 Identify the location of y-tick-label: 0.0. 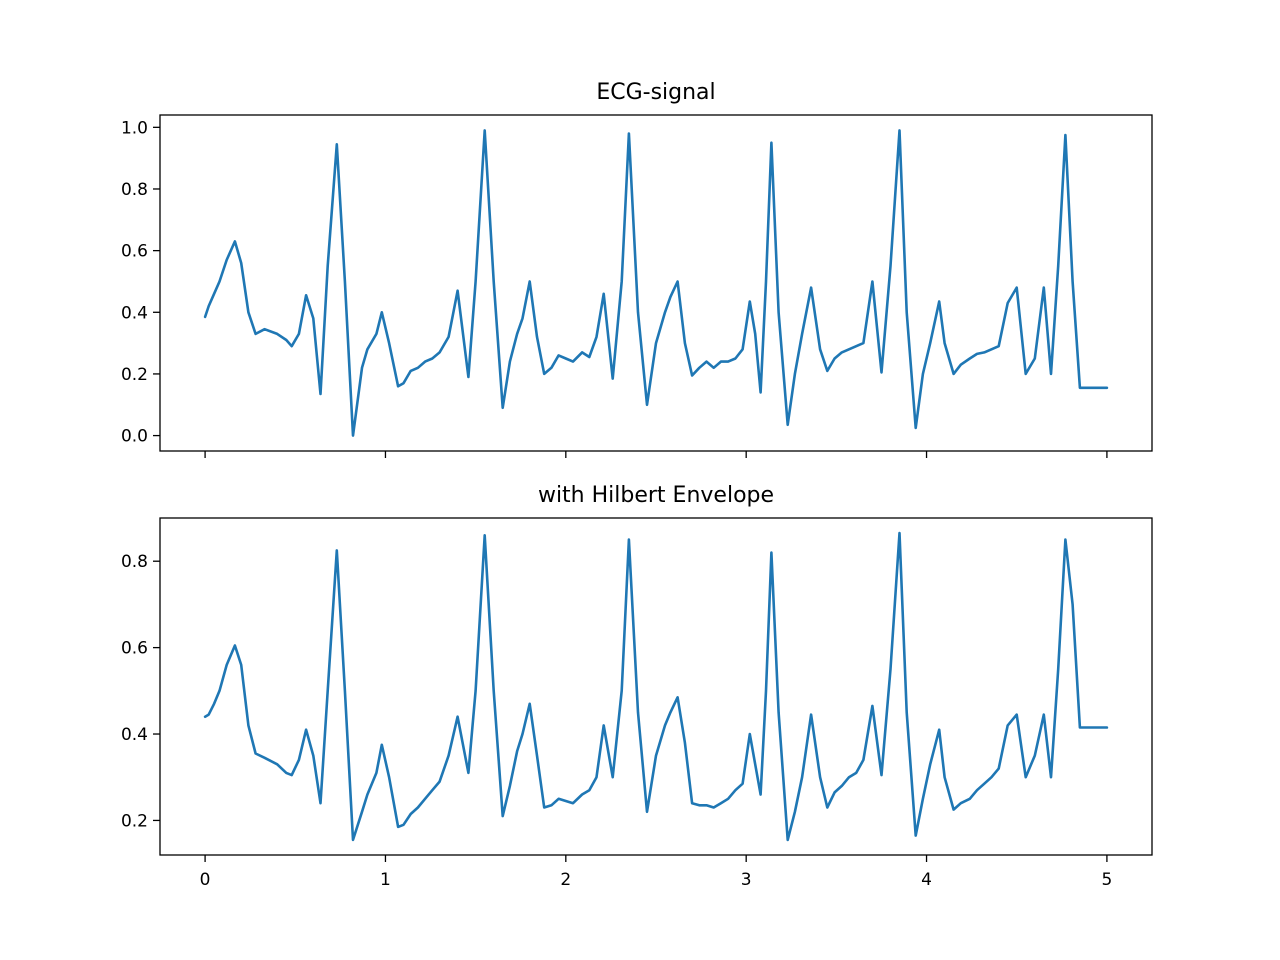
(134, 437).